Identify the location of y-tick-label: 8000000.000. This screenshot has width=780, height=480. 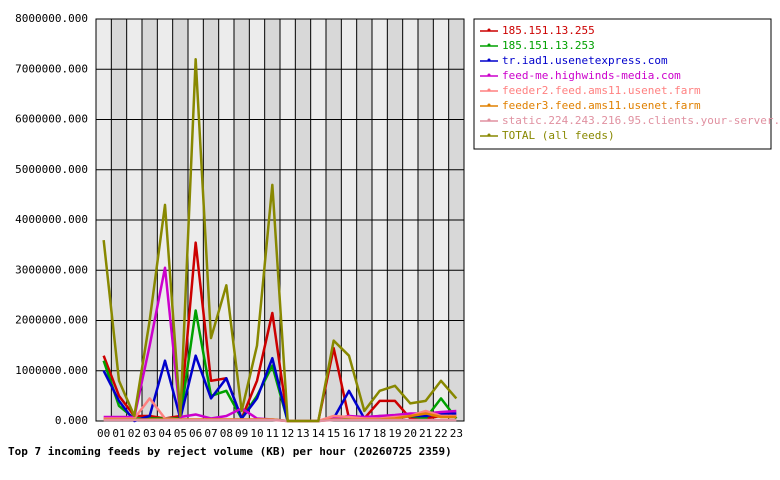
(51, 18).